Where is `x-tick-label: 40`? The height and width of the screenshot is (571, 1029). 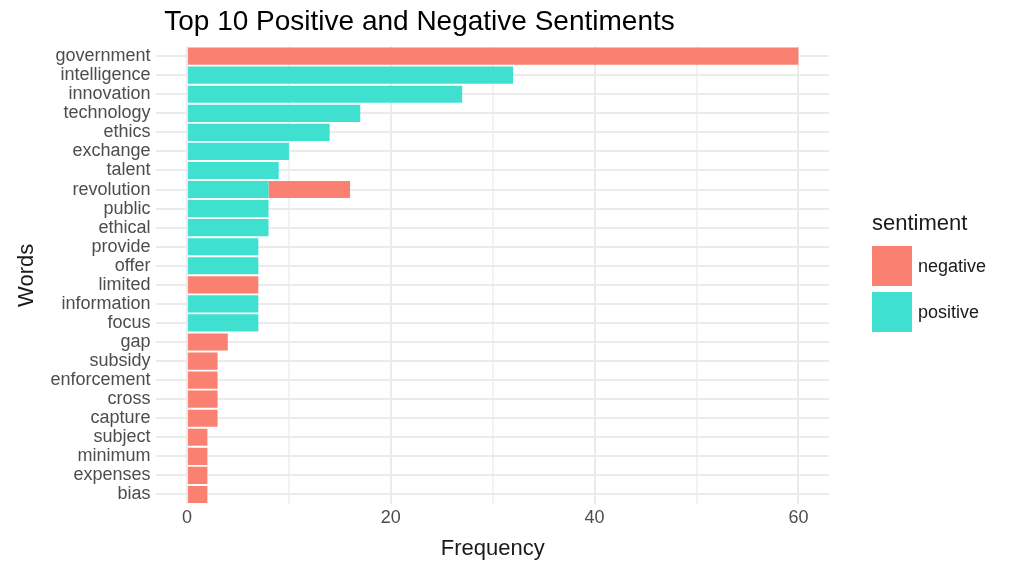 x-tick-label: 40 is located at coordinates (594, 516).